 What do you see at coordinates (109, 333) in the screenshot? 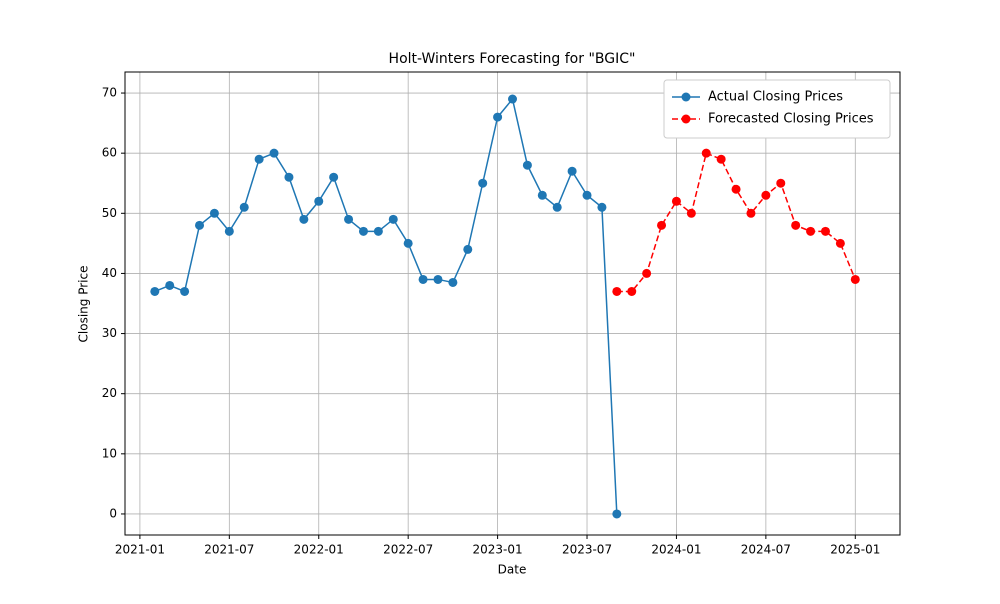
I see `y-tick-label: 30` at bounding box center [109, 333].